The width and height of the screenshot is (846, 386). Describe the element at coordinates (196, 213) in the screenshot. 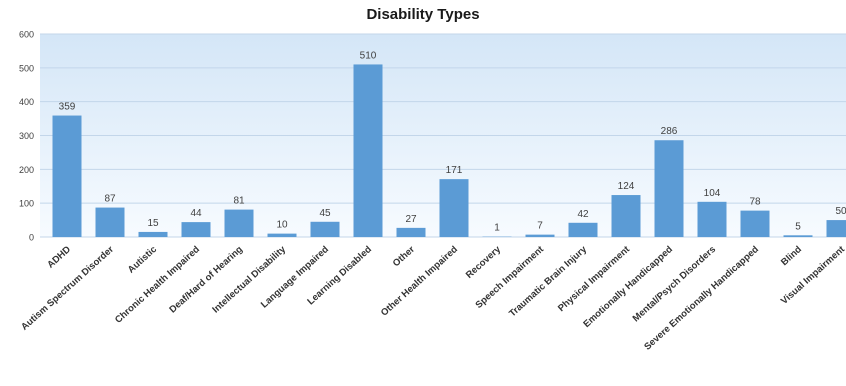

I see `data-label: 44` at that location.